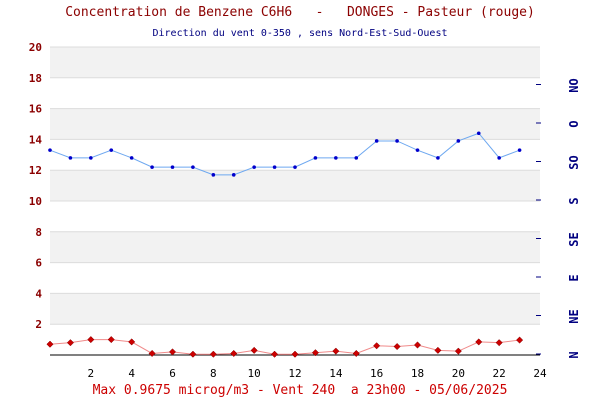 The height and width of the screenshot is (400, 600). I want to click on right-axis-label: NE, so click(574, 316).